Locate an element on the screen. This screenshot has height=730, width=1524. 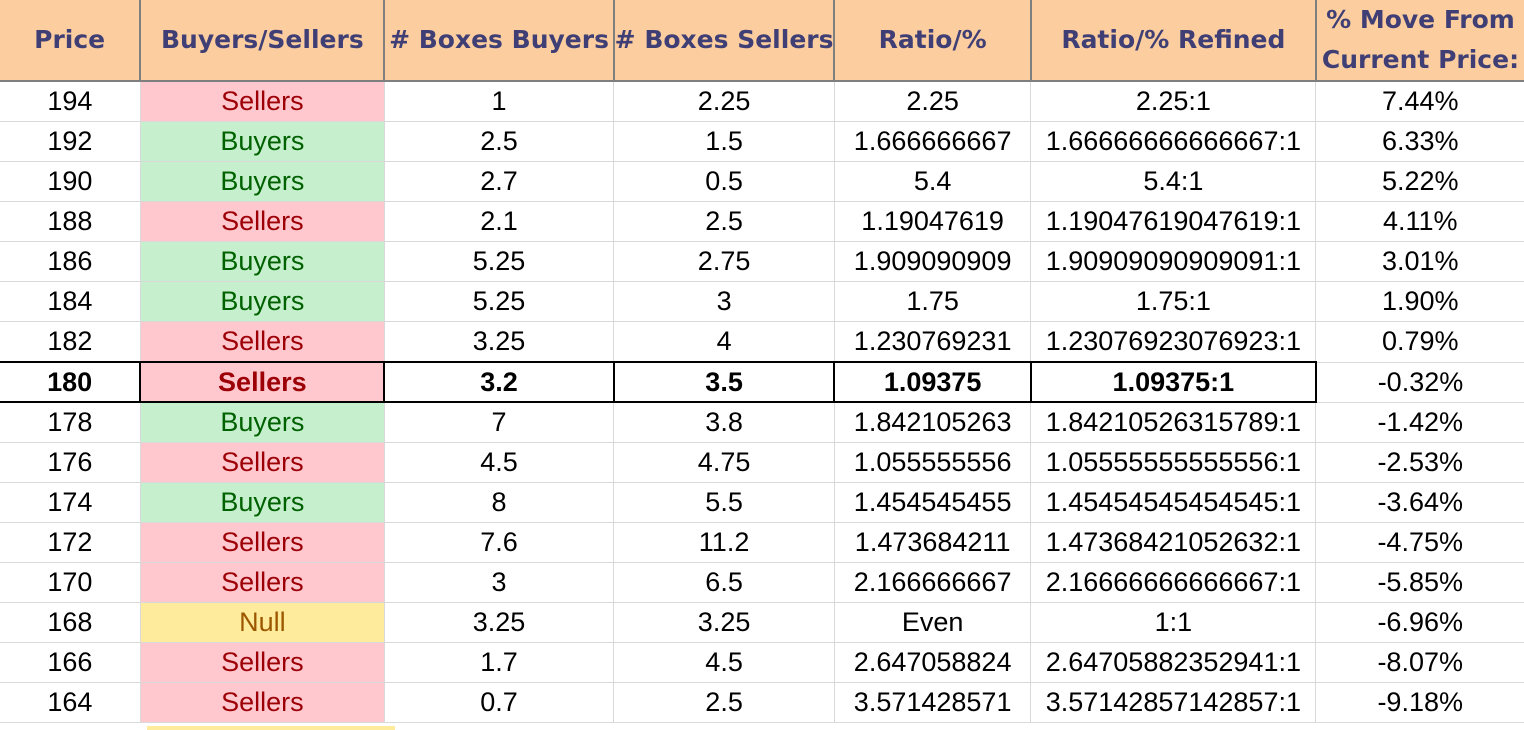
move-cell: -8.07% is located at coordinates (1419, 662).